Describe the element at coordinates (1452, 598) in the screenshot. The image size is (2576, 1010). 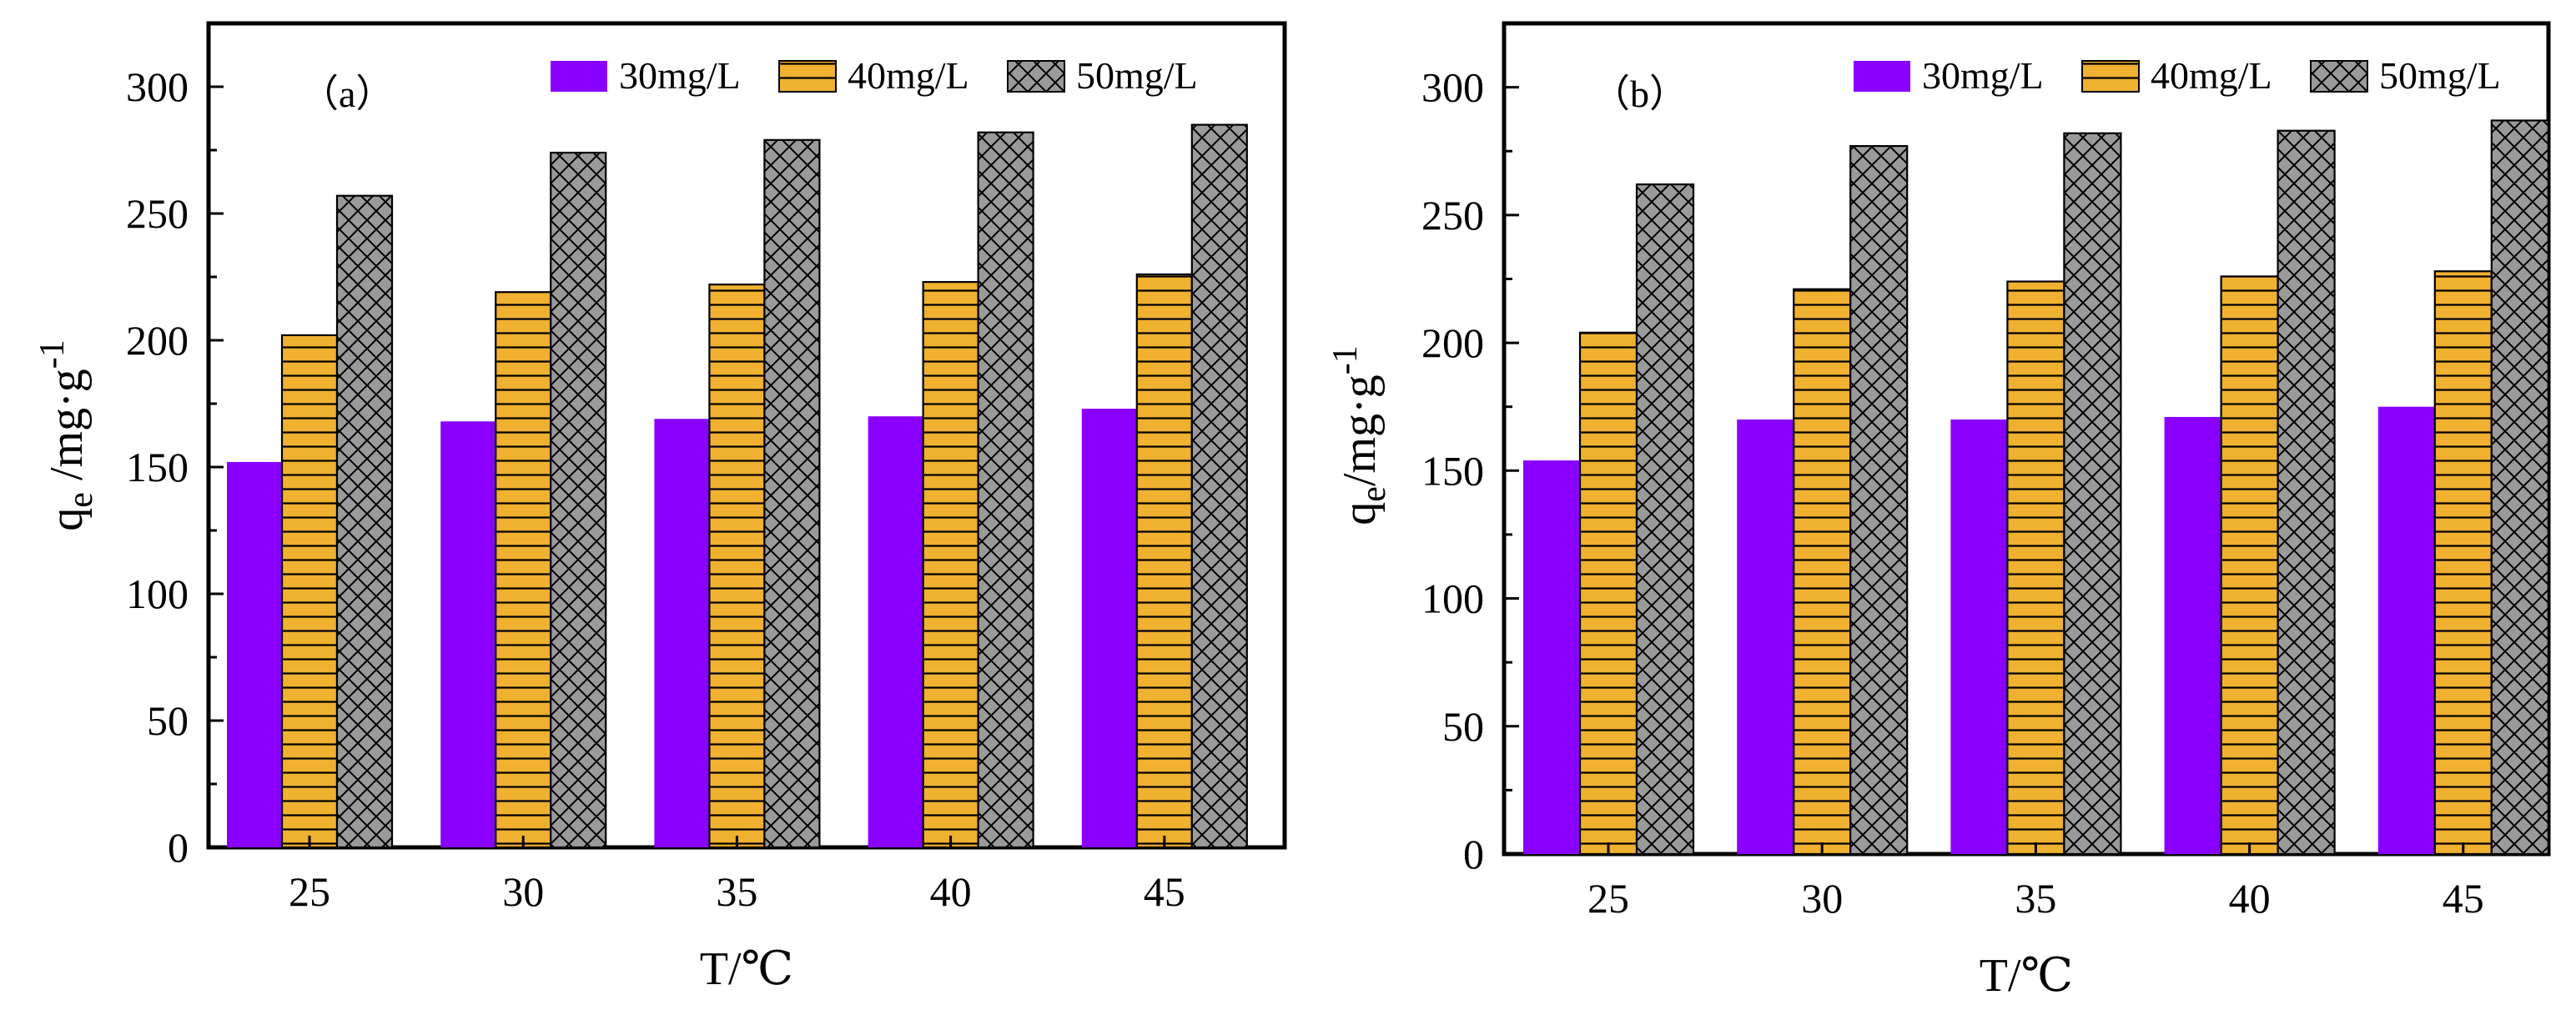
I see `y-tick-label-100-b: 100` at that location.